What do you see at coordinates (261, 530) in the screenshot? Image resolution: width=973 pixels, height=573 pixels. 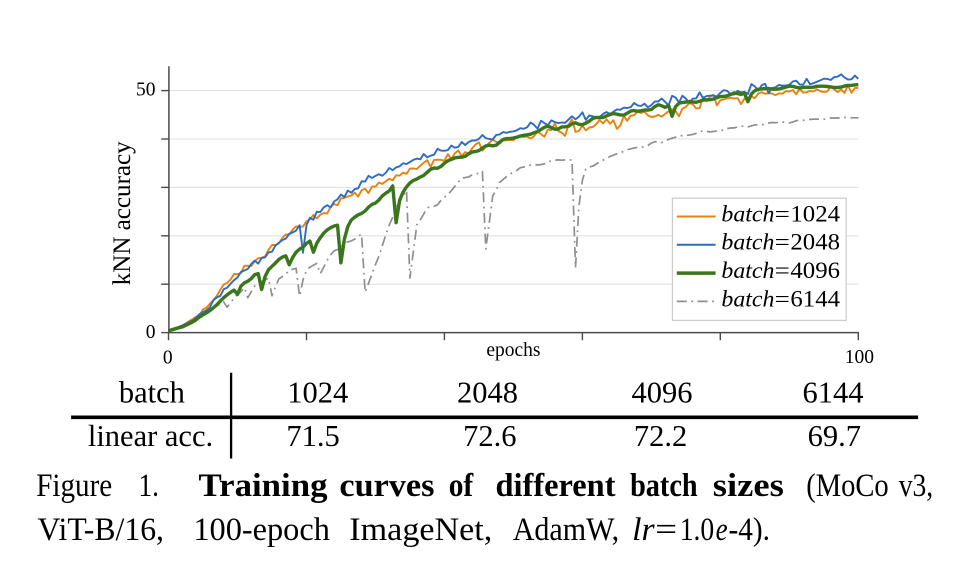 I see `svg-text: 100-epoch` at bounding box center [261, 530].